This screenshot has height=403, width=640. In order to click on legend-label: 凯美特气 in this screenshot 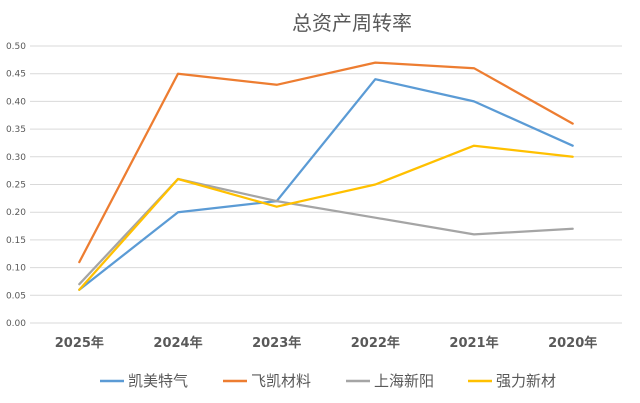, I will do `click(158, 381)`.